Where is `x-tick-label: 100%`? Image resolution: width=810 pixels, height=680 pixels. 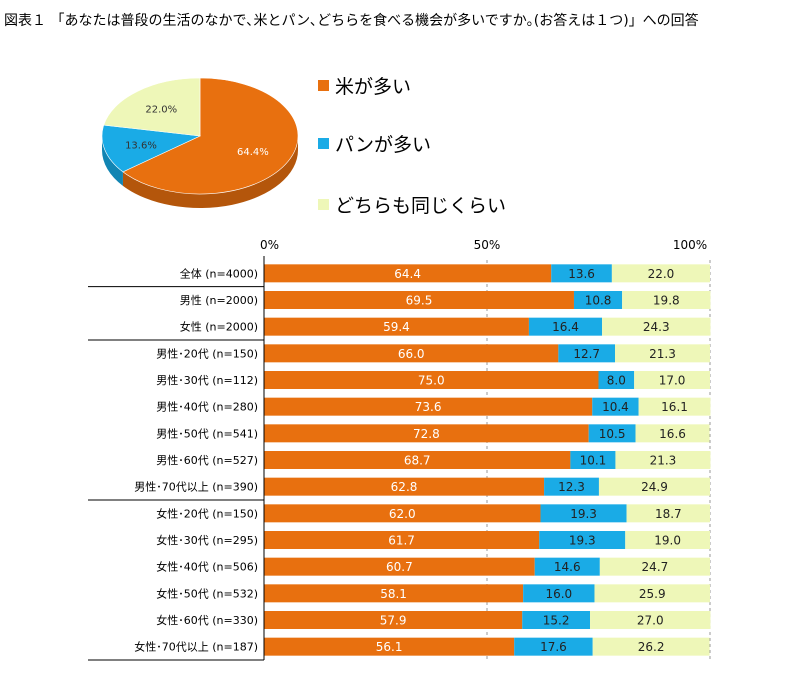
x-tick-label: 100% is located at coordinates (690, 245).